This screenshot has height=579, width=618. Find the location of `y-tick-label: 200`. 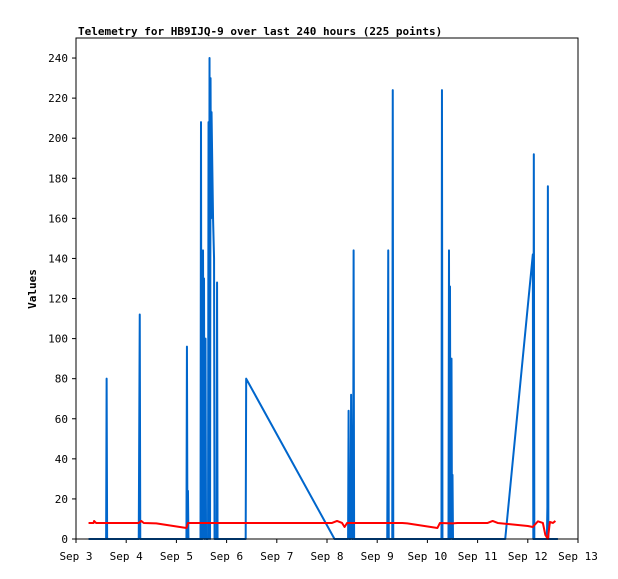

y-tick-label: 200 is located at coordinates (58, 138).